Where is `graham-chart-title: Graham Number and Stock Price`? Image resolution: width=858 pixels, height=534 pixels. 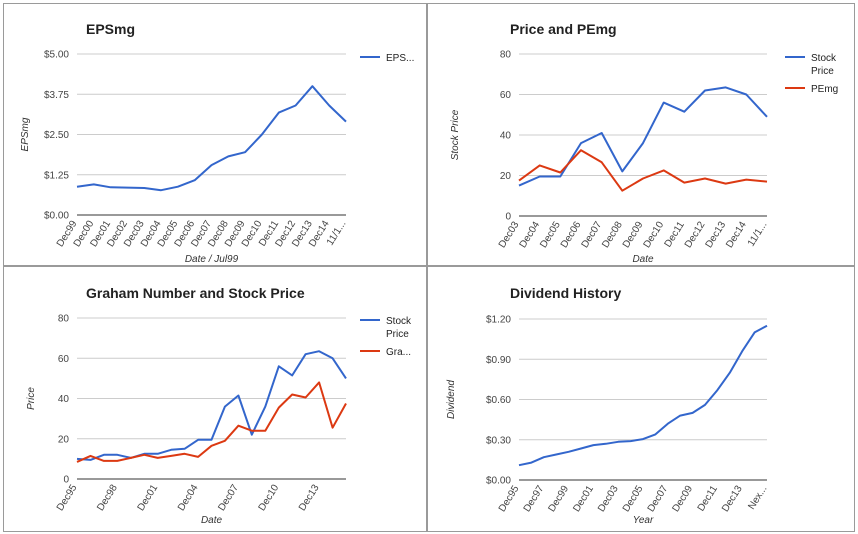 graham-chart-title: Graham Number and Stock Price is located at coordinates (195, 293).